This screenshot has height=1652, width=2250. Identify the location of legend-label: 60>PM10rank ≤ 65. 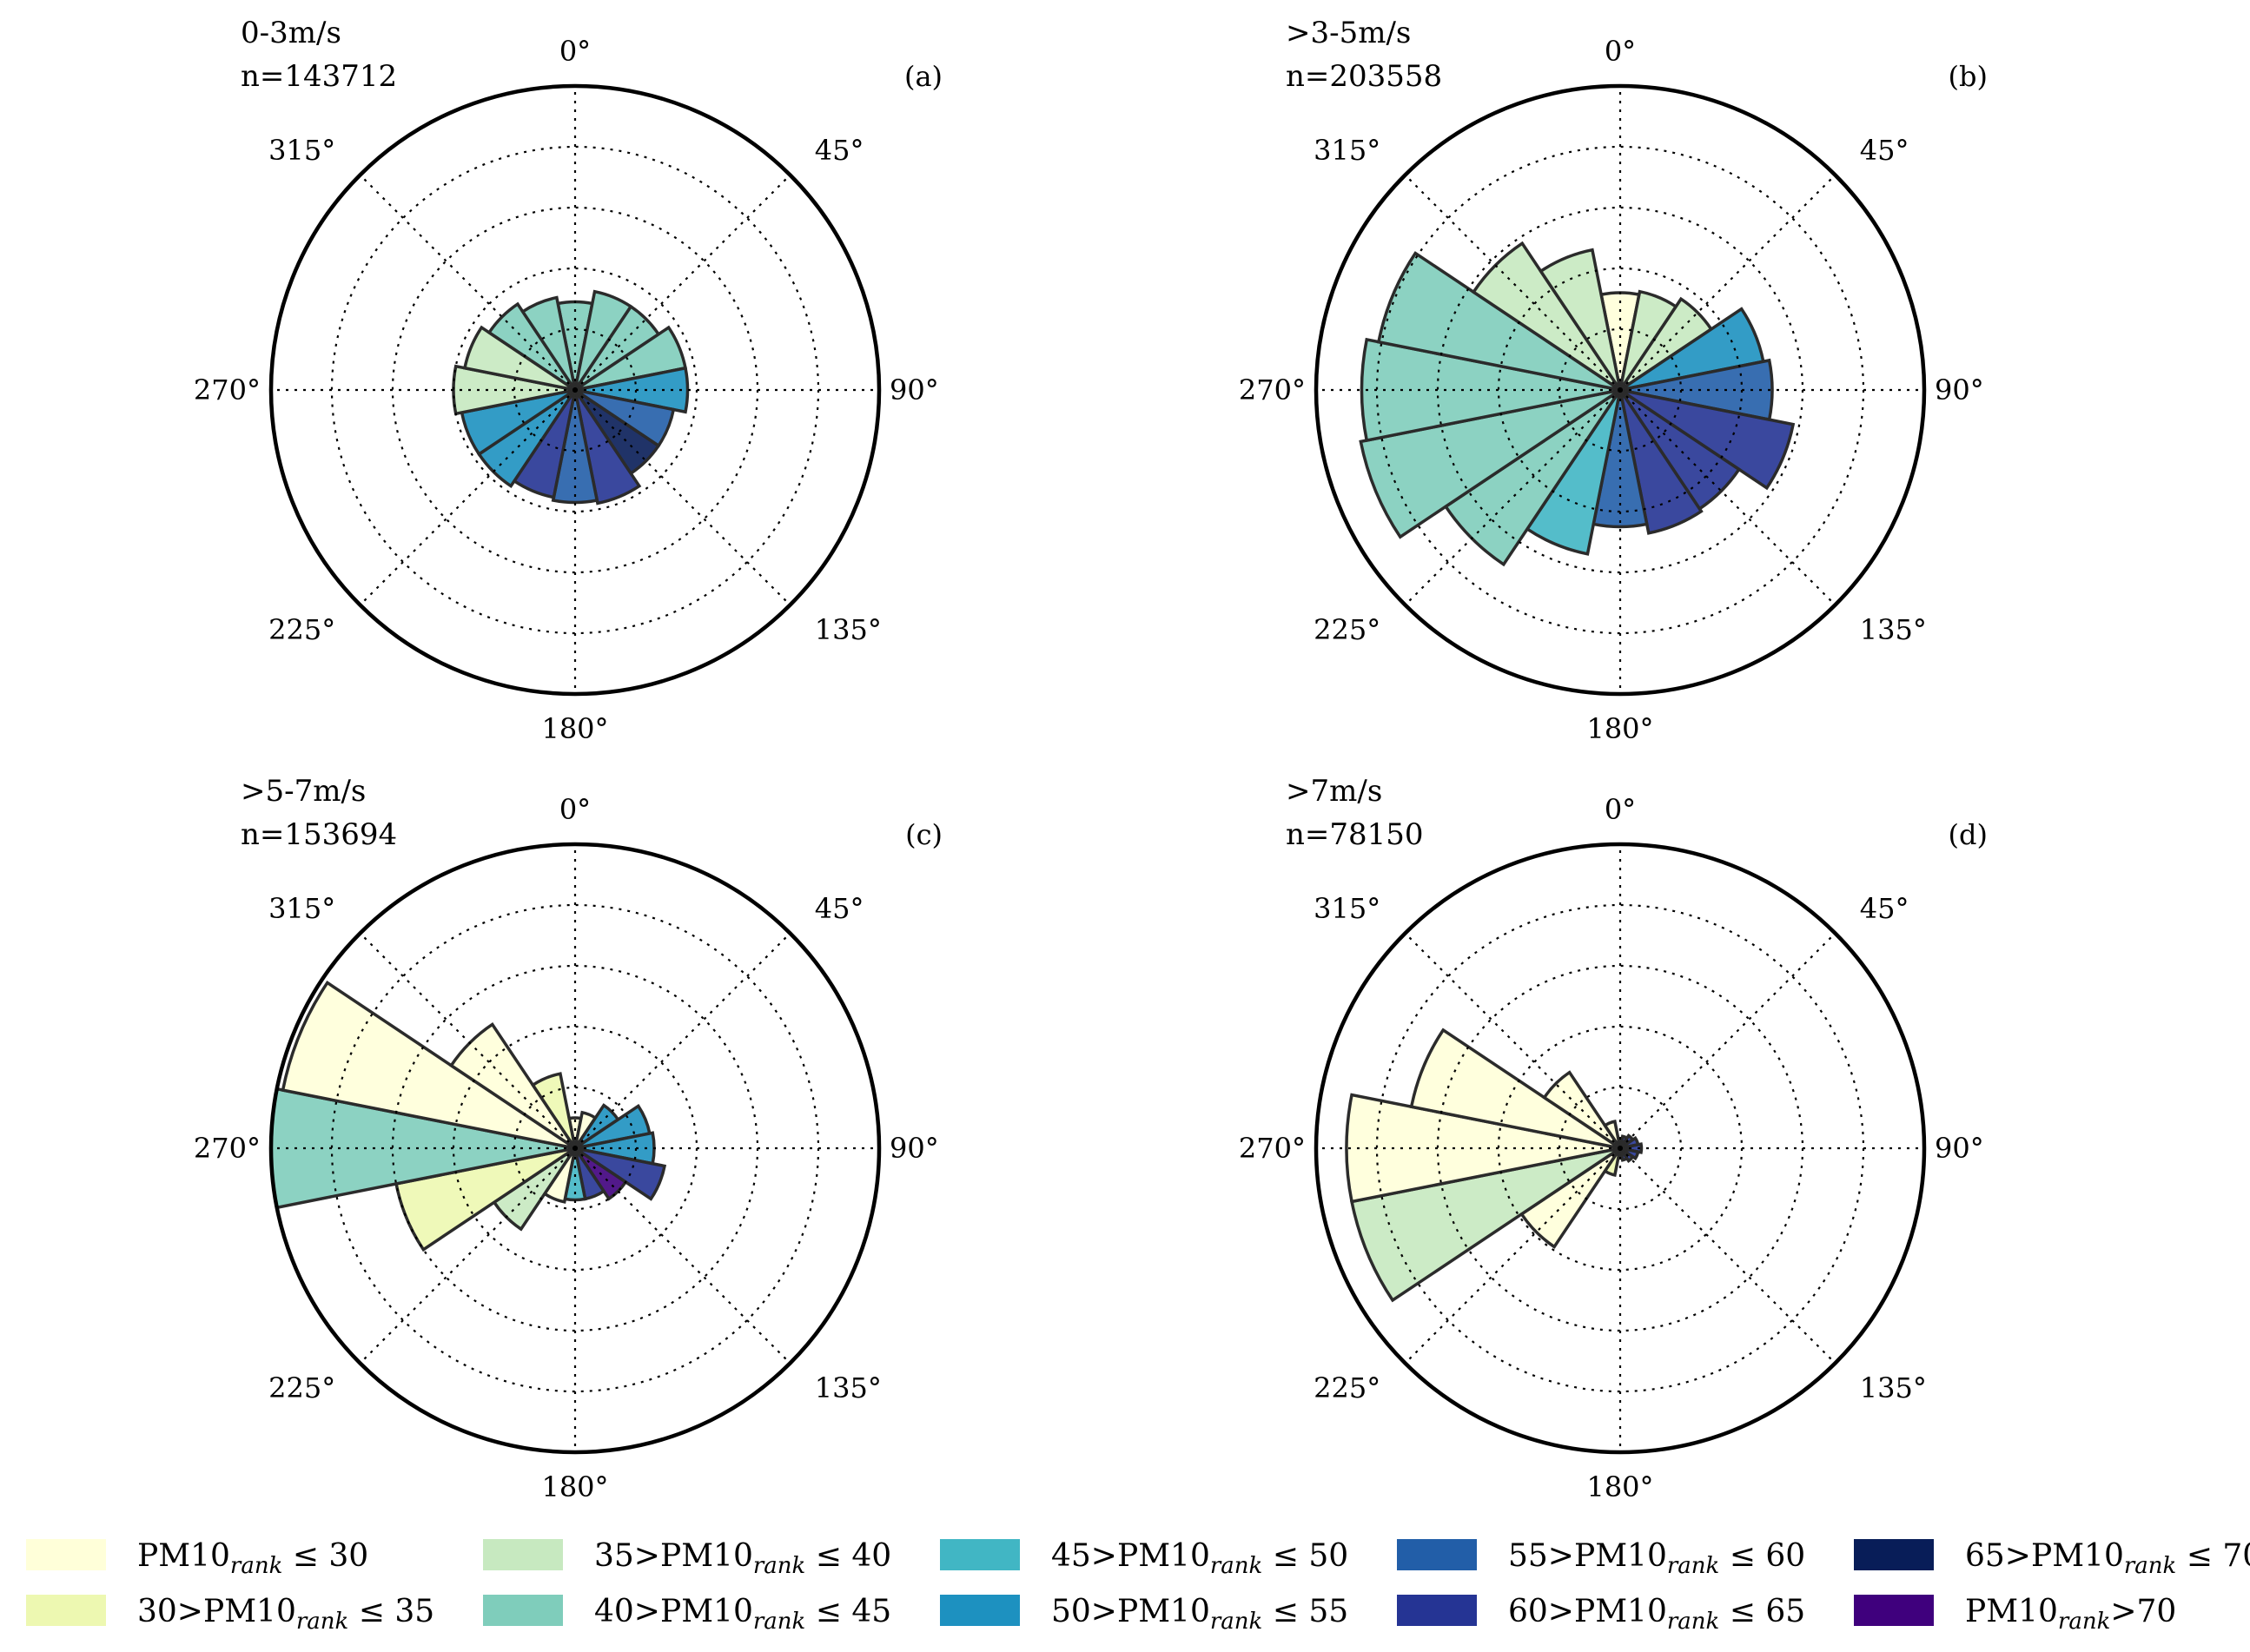
(1657, 1614).